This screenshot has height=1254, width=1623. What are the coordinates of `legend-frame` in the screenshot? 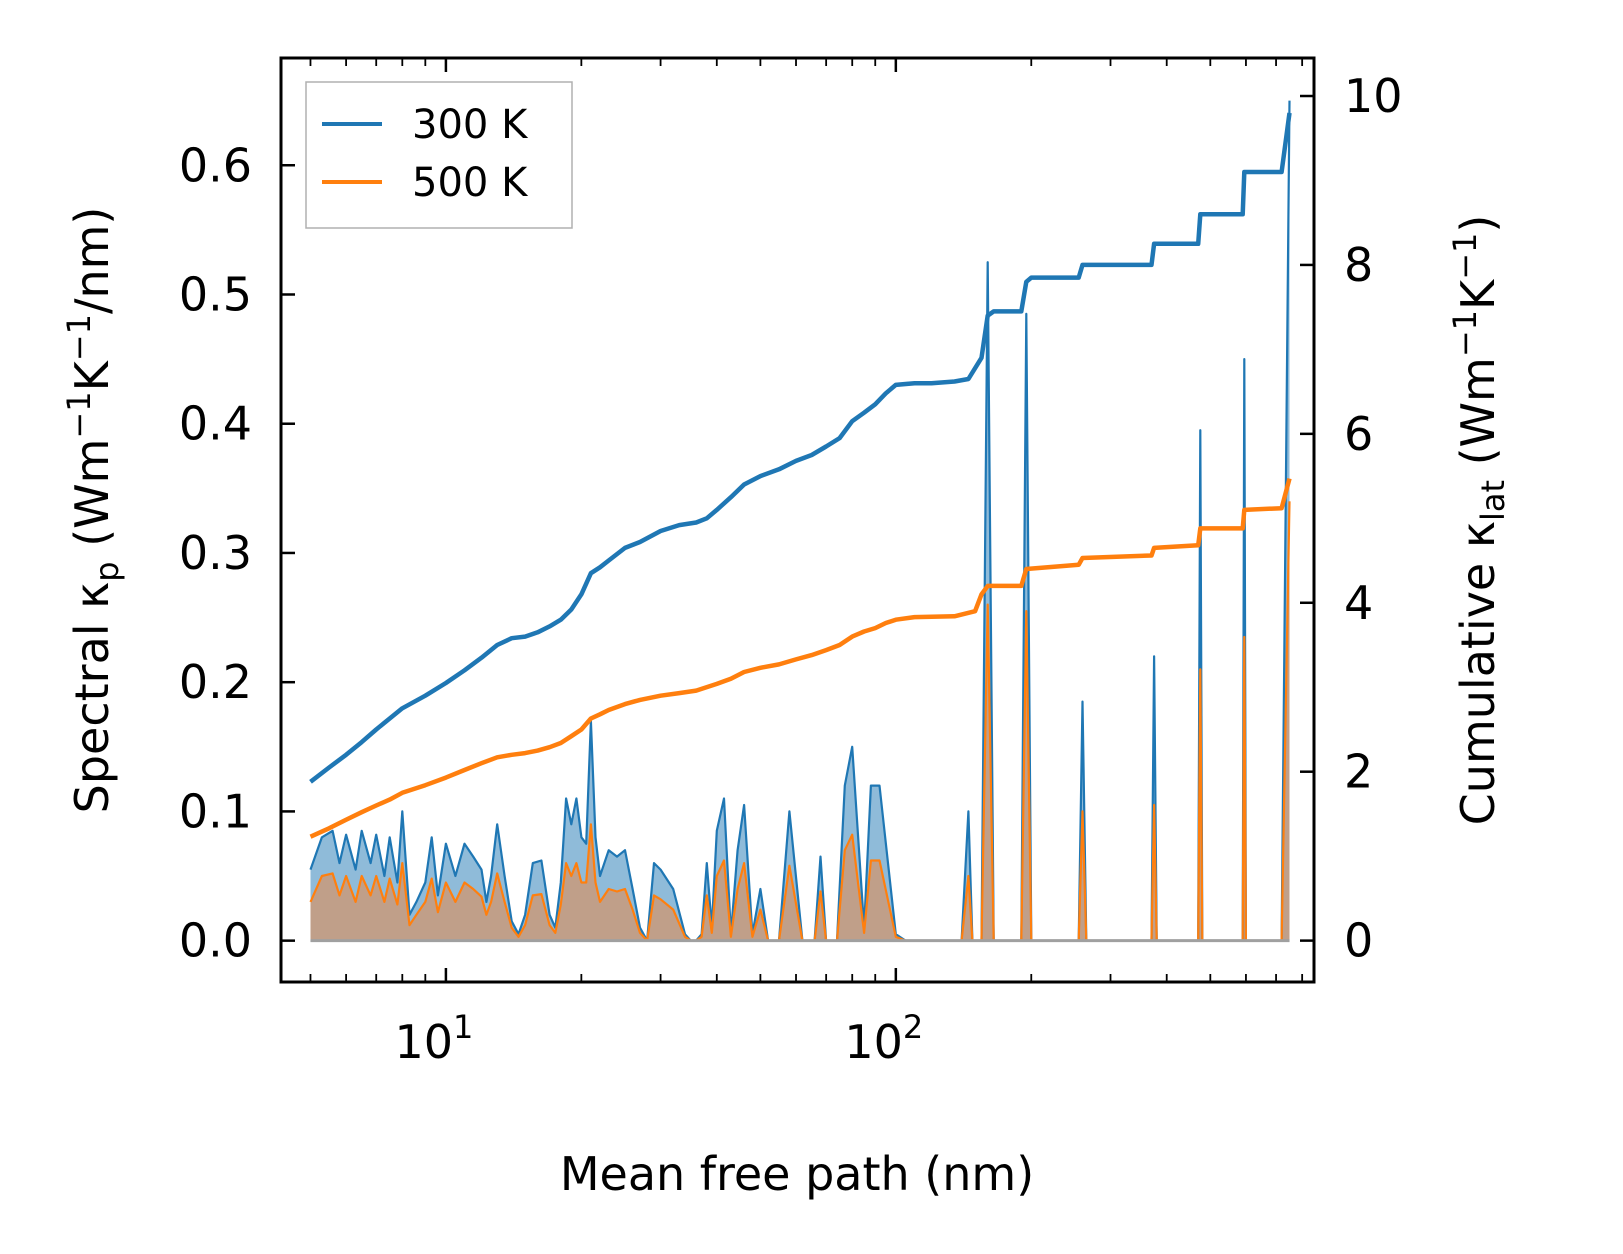 It's located at (439, 155).